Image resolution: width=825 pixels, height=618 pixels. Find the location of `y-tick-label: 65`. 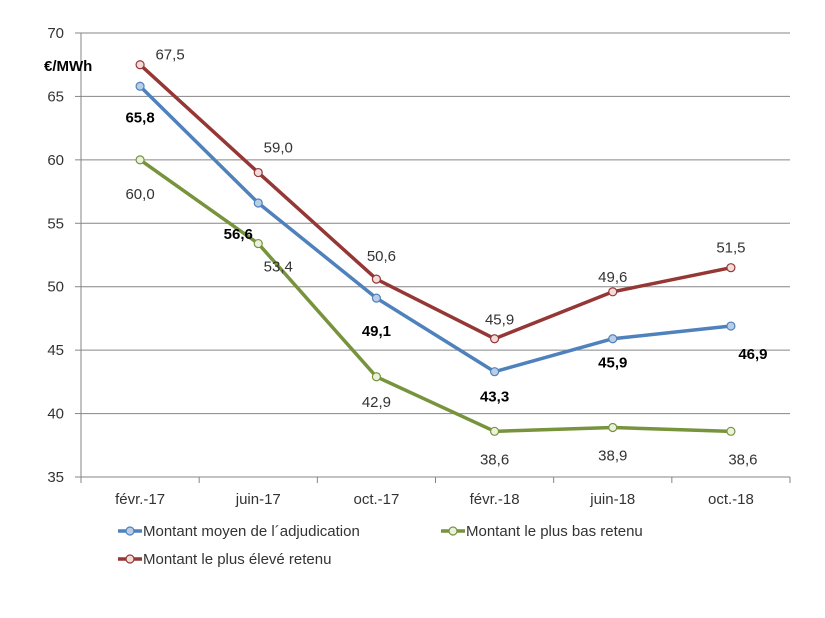

y-tick-label: 65 is located at coordinates (55, 96).